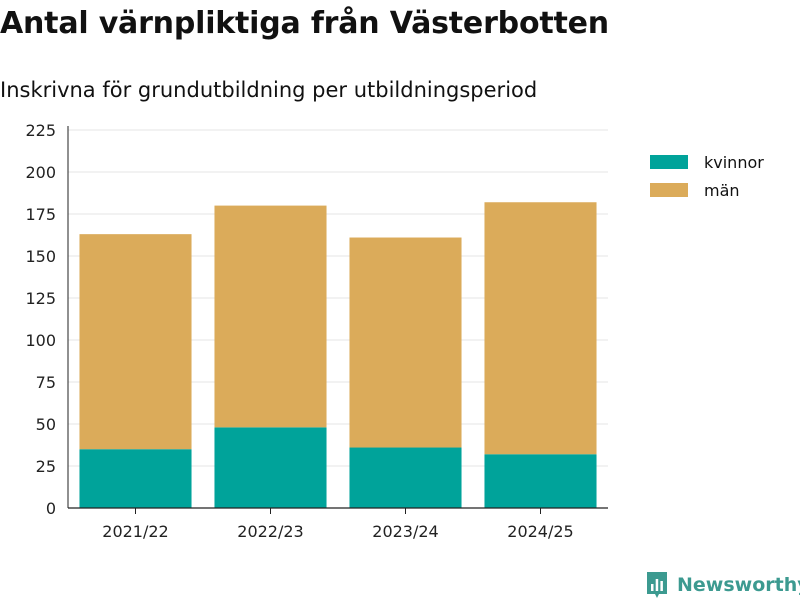 The height and width of the screenshot is (600, 800). I want to click on brand-logo: Newsworthy, so click(722, 585).